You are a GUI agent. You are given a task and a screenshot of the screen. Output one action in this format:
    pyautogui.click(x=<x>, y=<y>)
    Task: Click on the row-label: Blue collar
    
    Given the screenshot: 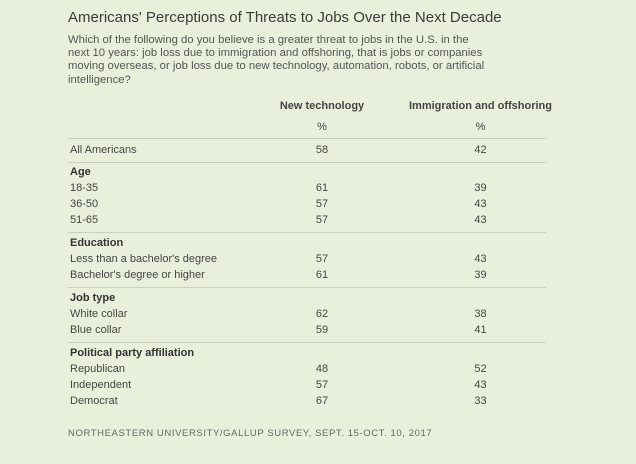 What is the action you would take?
    pyautogui.click(x=96, y=330)
    